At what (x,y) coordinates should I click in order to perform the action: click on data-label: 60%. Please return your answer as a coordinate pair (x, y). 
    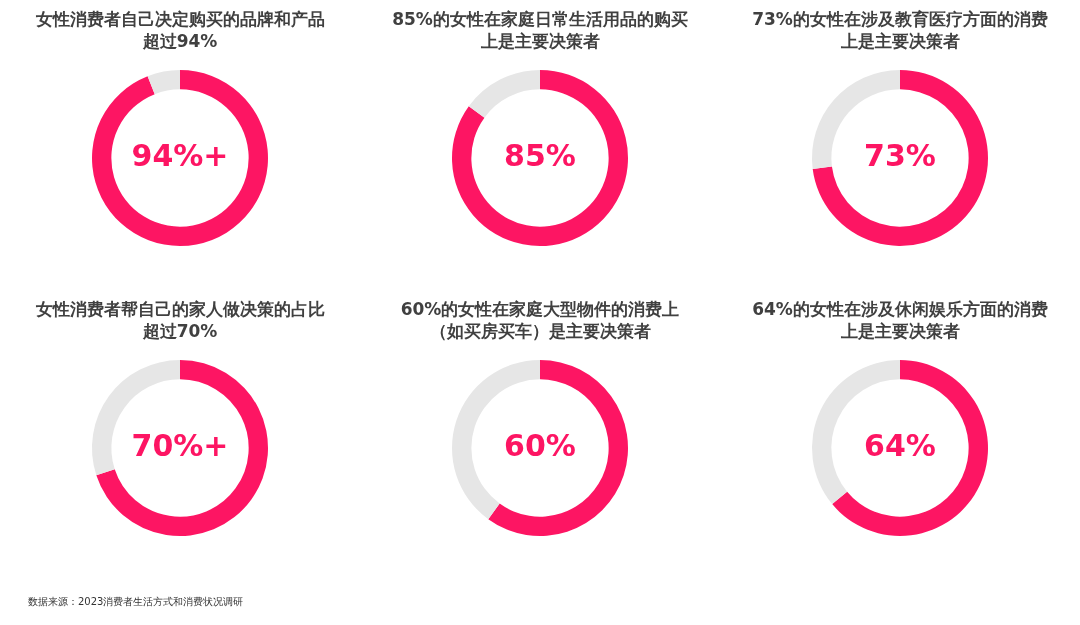
    Looking at the image, I should click on (540, 445).